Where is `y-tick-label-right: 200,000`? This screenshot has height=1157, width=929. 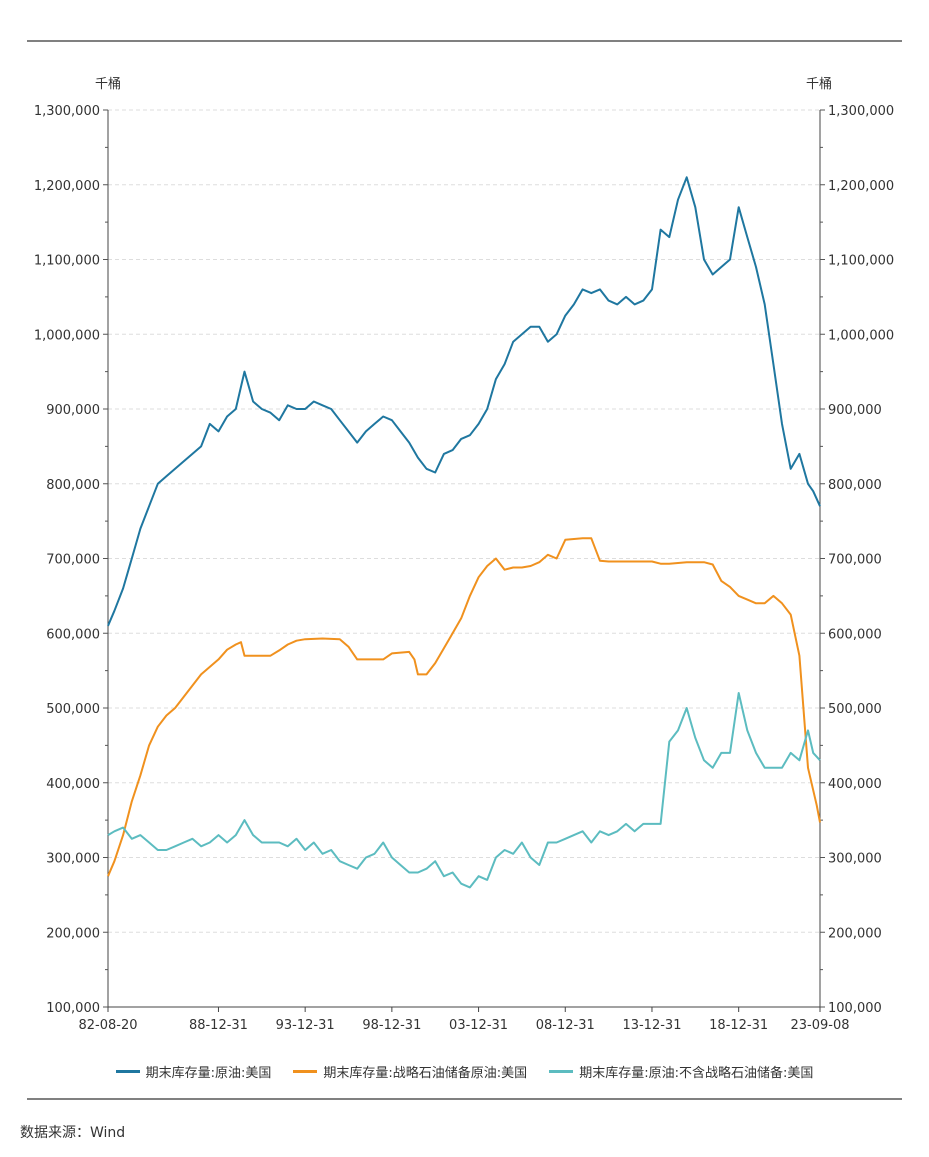 y-tick-label-right: 200,000 is located at coordinates (855, 933).